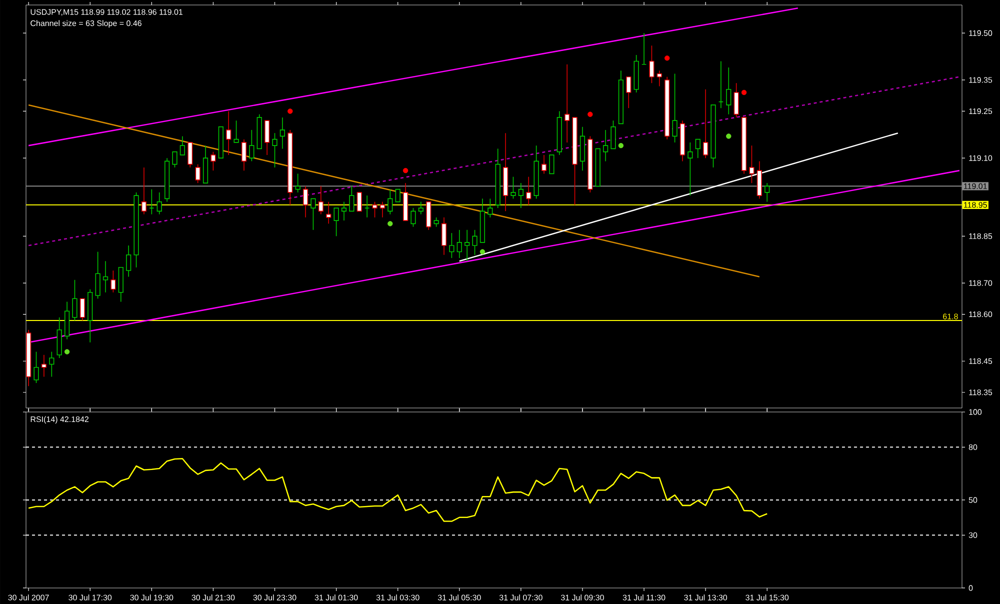  I want to click on y-tick-label: 118.35, so click(980, 393).